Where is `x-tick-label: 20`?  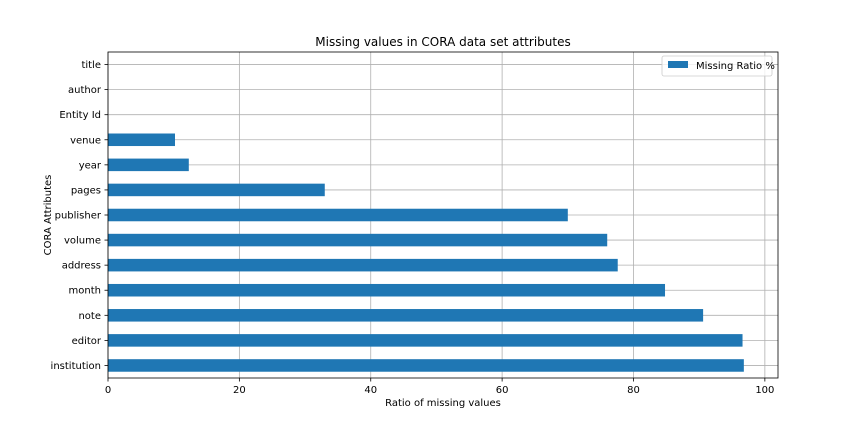 x-tick-label: 20 is located at coordinates (239, 390).